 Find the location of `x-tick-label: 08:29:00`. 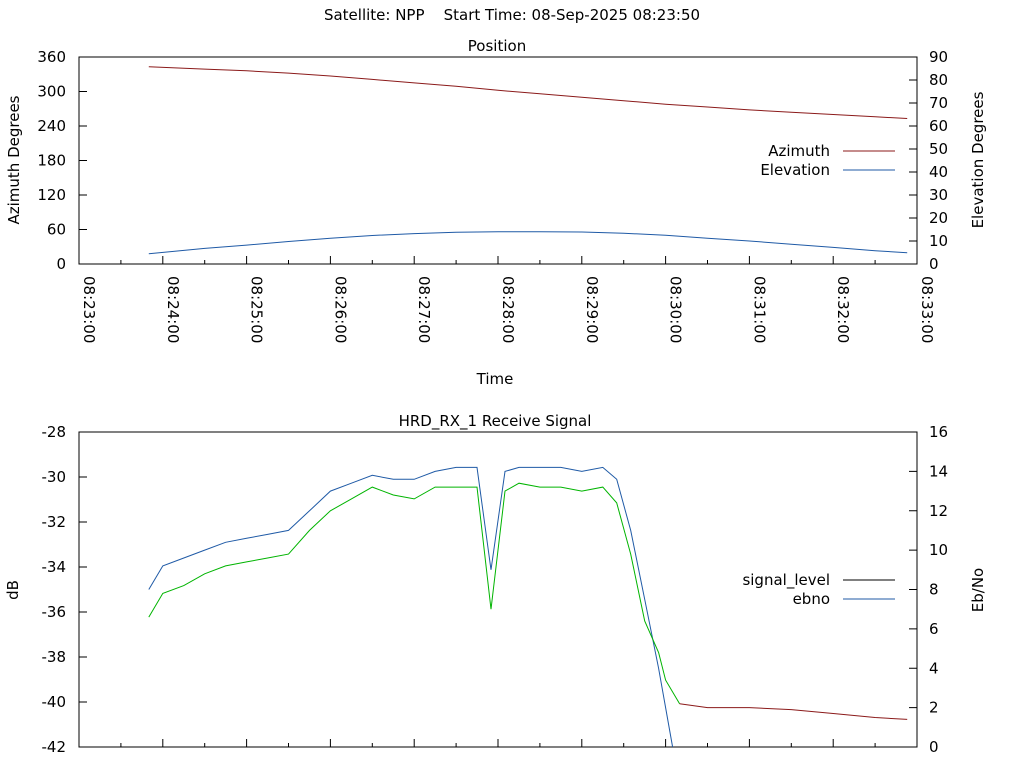

x-tick-label: 08:29:00 is located at coordinates (592, 309).